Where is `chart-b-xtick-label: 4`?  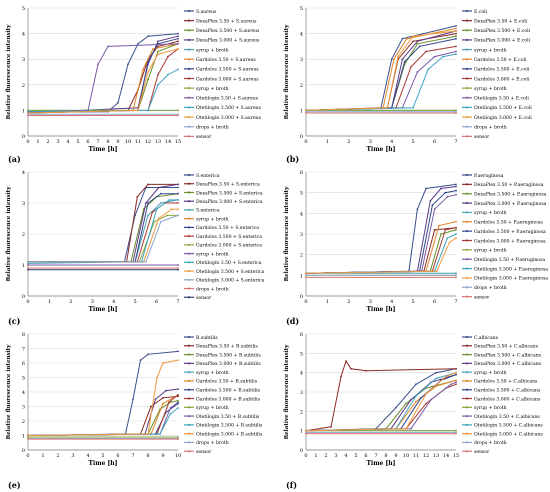
chart-b-xtick-label: 4 is located at coordinates (391, 142).